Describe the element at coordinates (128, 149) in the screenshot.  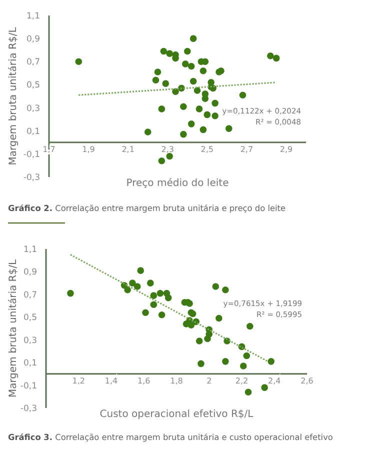
I see `x-tick-label: 2,1` at that location.